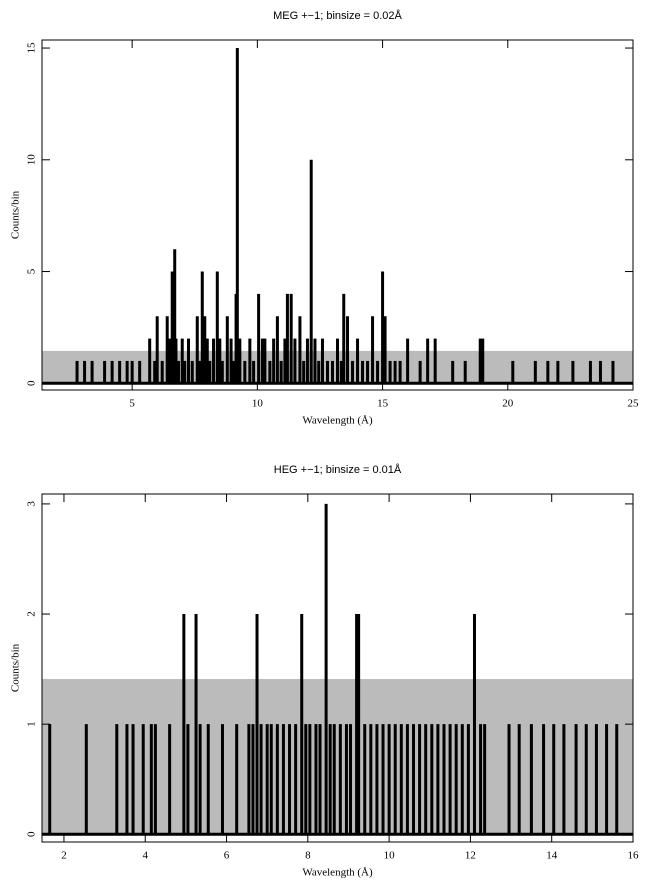 Image resolution: width=649 pixels, height=891 pixels. What do you see at coordinates (337, 15) in the screenshot?
I see `chart-title: MEG +−1; binsize = 0.02Å` at bounding box center [337, 15].